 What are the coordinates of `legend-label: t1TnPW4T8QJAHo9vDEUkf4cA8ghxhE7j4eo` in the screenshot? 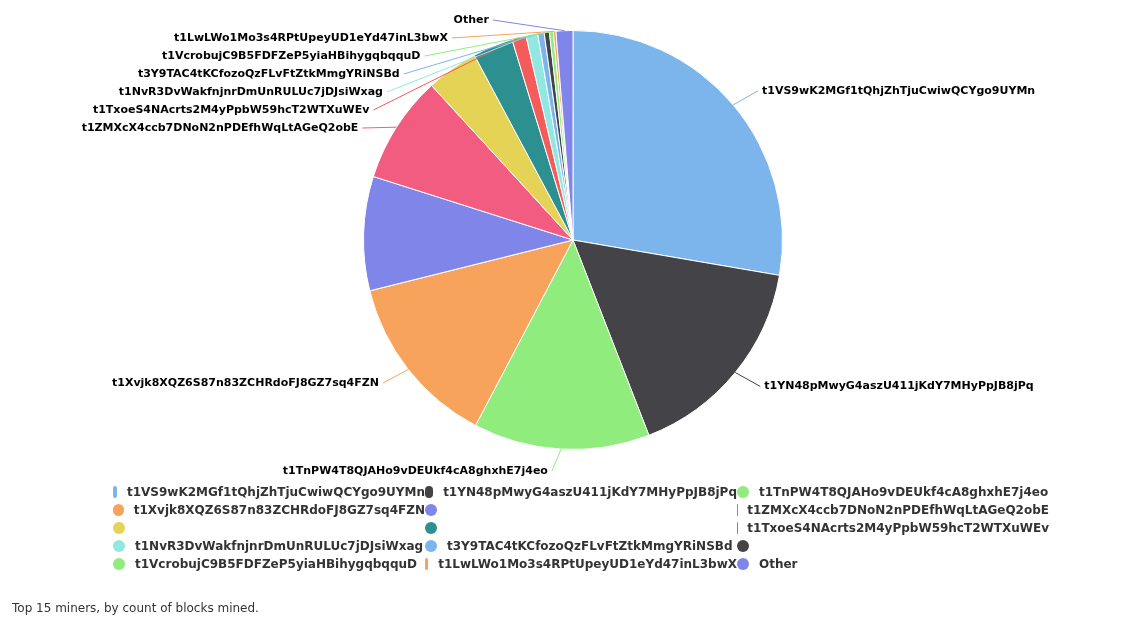 It's located at (904, 491).